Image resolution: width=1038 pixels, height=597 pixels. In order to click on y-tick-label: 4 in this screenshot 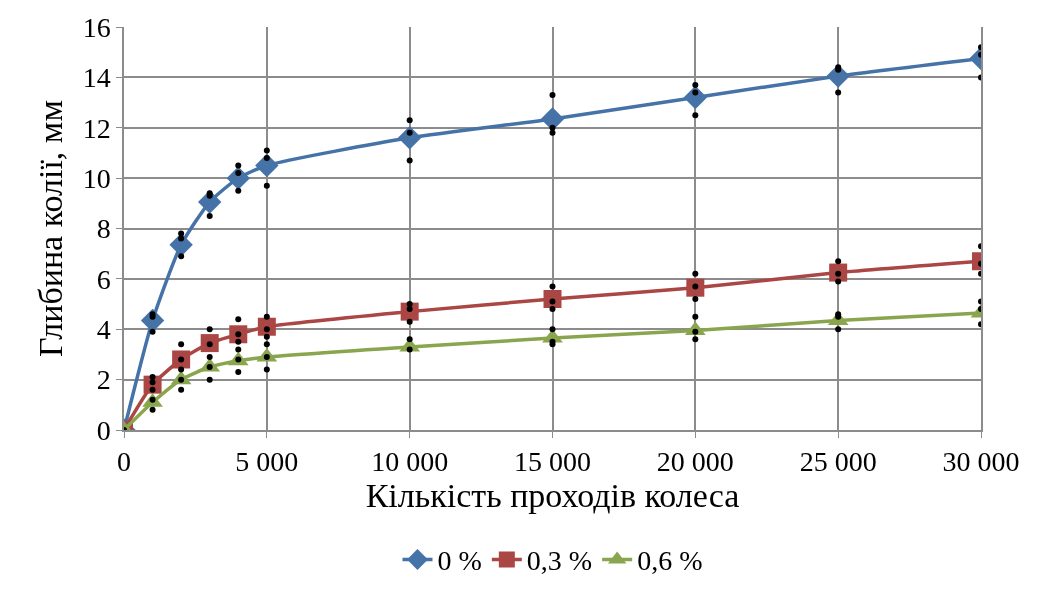, I will do `click(103, 330)`.